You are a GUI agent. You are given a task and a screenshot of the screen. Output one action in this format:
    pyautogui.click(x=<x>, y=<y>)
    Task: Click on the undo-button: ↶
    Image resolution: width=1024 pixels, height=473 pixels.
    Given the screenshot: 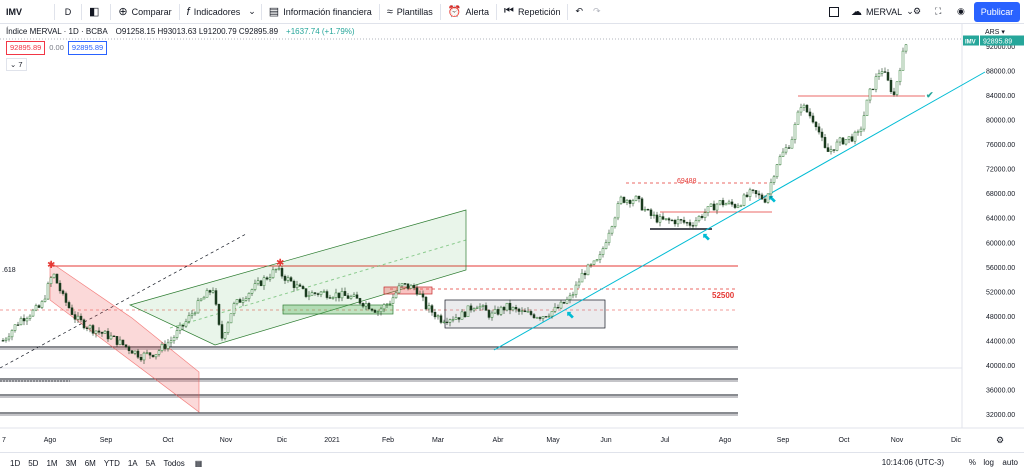 What is the action you would take?
    pyautogui.click(x=579, y=12)
    